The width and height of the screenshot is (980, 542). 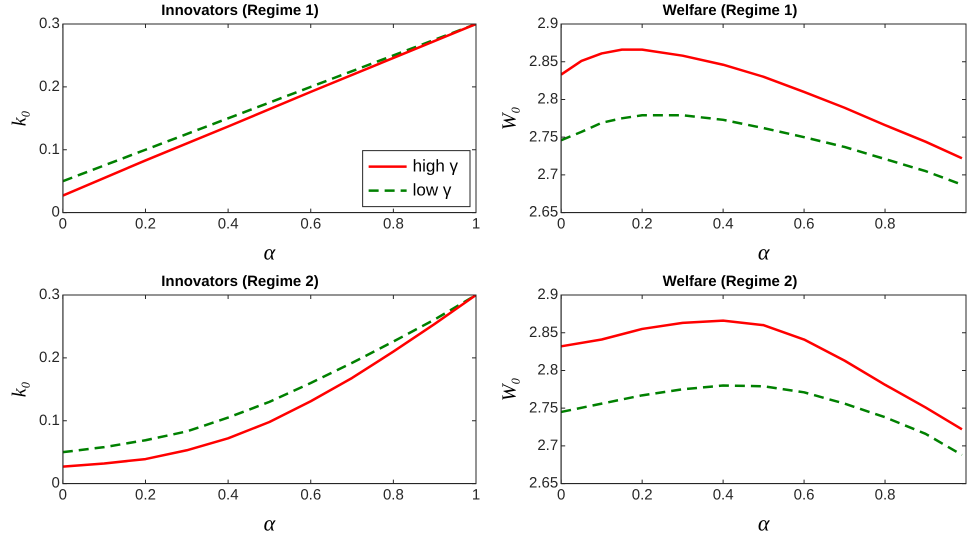 What do you see at coordinates (435, 166) in the screenshot?
I see `legend-label: high γ` at bounding box center [435, 166].